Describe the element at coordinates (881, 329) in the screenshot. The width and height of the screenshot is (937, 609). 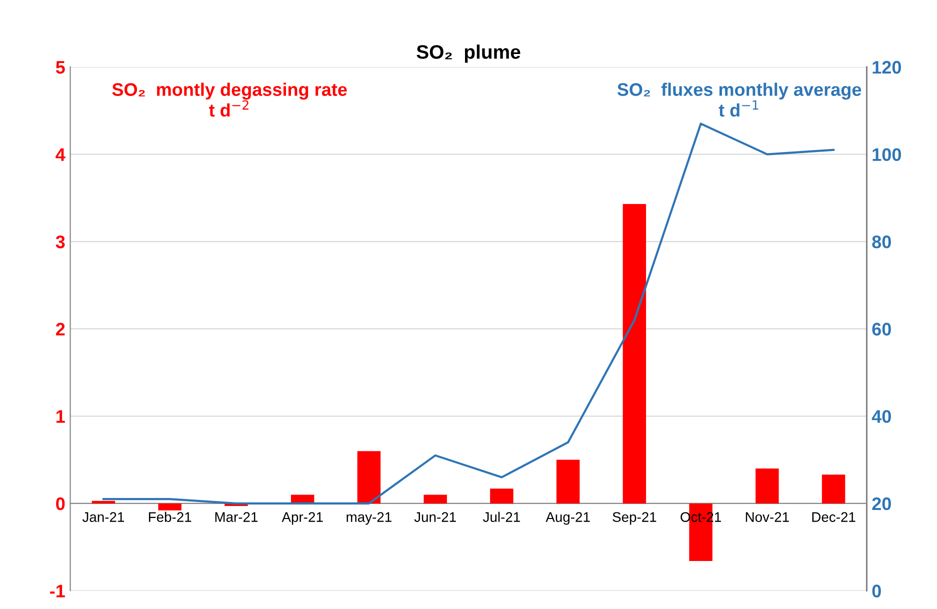
I see `y2-tick-label: 60` at that location.